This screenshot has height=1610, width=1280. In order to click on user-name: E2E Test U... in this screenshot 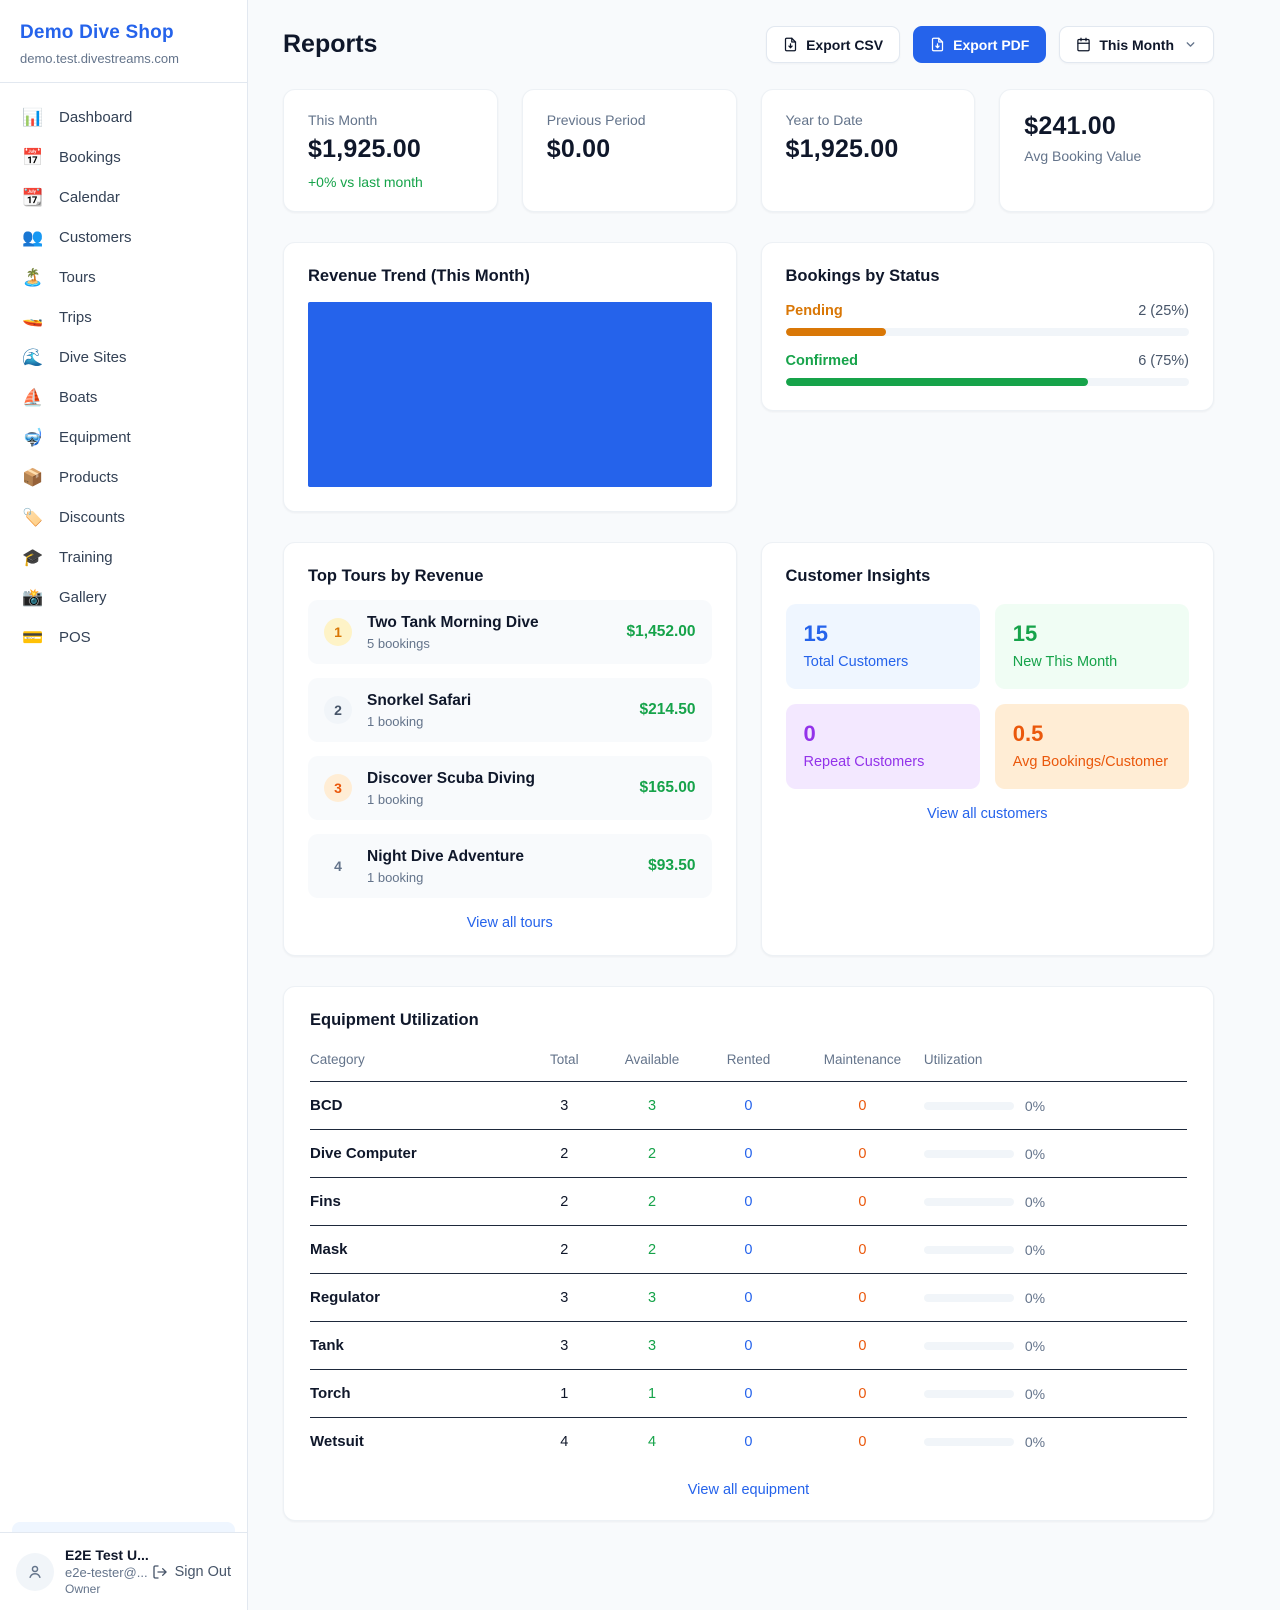, I will do `click(107, 1555)`.